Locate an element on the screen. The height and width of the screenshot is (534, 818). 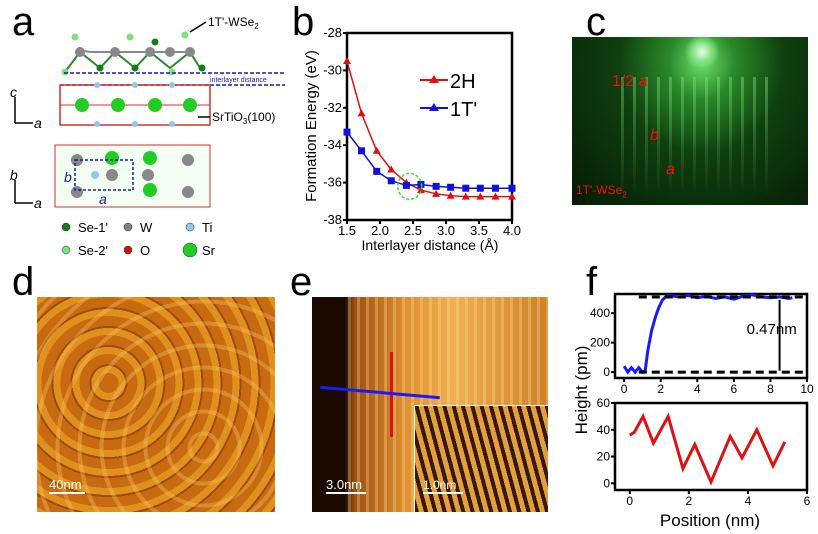
panel-label-d: d is located at coordinates (23, 282).